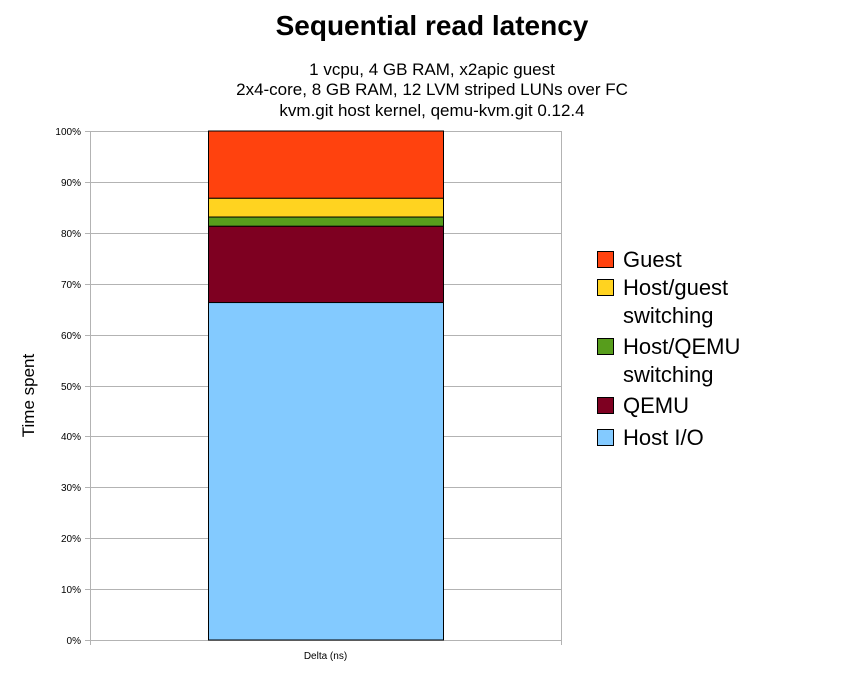  Describe the element at coordinates (71, 590) in the screenshot. I see `y-tick-label: 10%` at that location.